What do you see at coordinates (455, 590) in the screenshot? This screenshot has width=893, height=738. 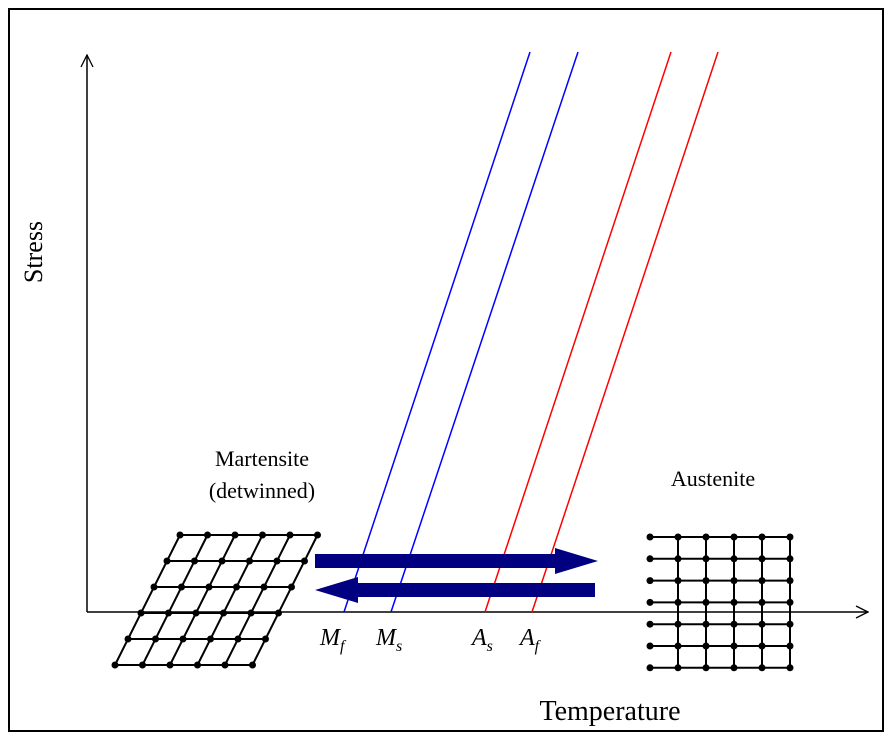 I see `cooling-arrow` at bounding box center [455, 590].